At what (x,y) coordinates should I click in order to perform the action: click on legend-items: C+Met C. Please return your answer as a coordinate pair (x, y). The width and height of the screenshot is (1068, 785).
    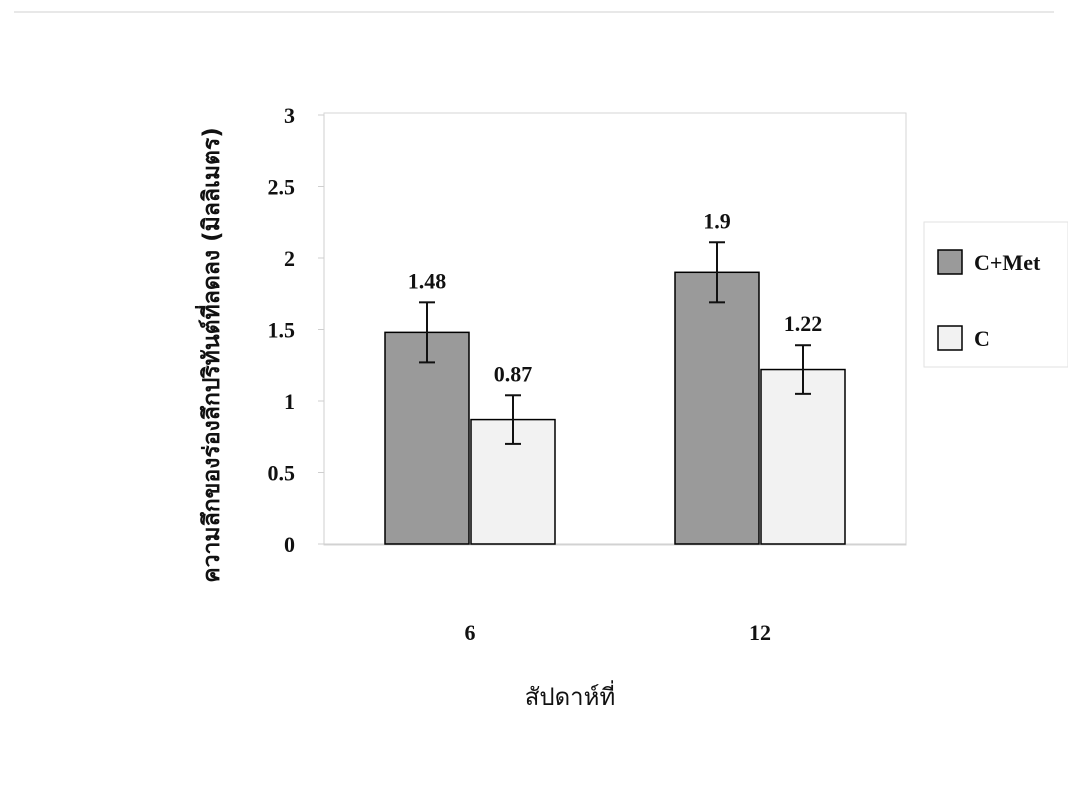
    Looking at the image, I should click on (989, 300).